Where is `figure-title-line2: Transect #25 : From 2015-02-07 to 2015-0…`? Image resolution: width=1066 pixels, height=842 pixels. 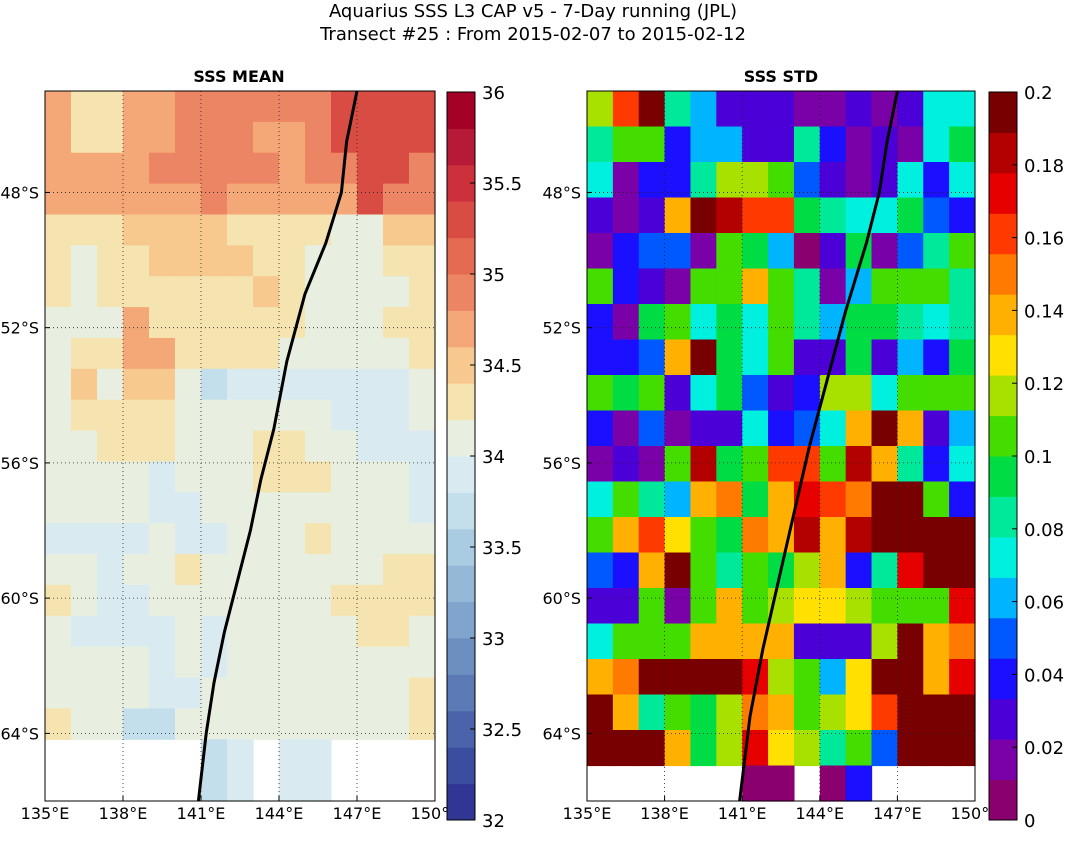 figure-title-line2: Transect #25 : From 2015-02-07 to 2015-0… is located at coordinates (532, 34).